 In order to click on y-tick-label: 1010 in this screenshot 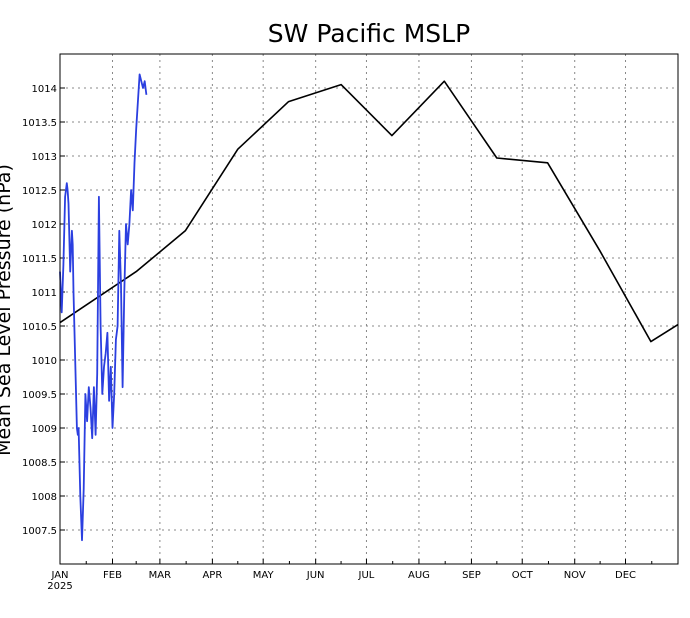, I will do `click(44, 361)`.